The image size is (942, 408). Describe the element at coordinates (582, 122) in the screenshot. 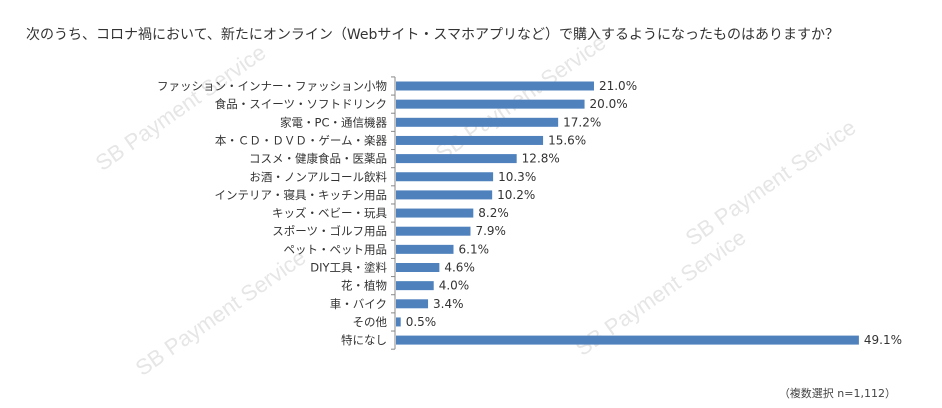

I see `data-label: 17.2%` at that location.